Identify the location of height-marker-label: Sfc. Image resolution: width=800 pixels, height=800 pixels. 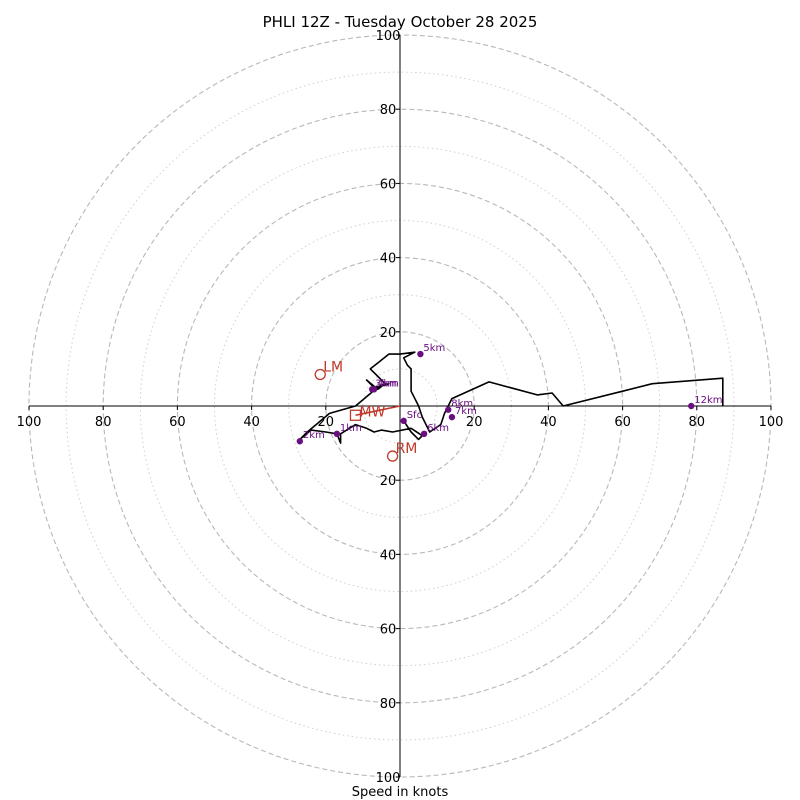
(414, 415).